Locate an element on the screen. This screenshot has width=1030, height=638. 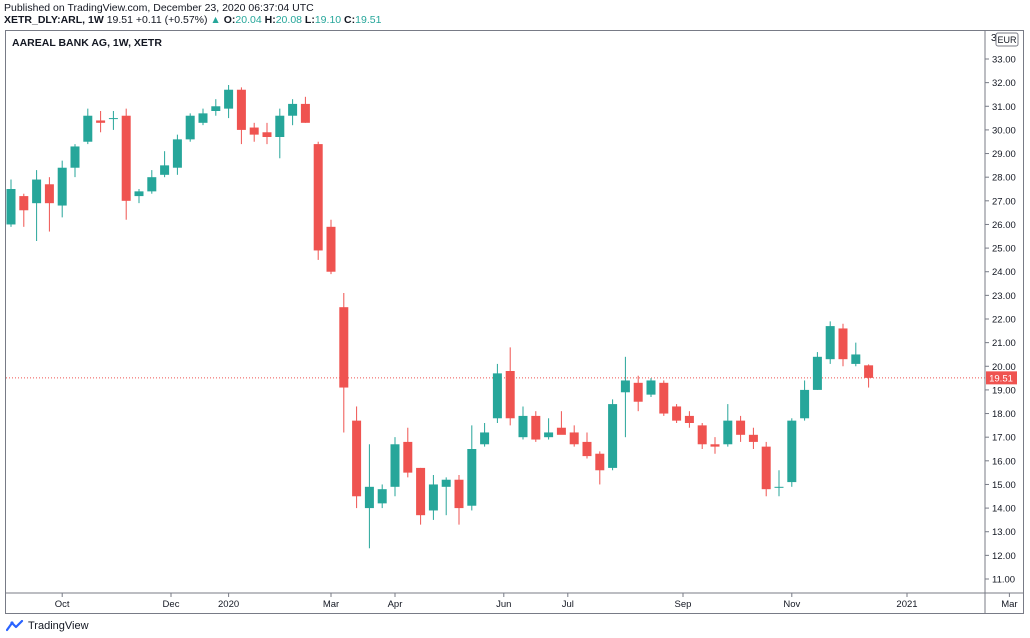
price-tick-label: 19.00 is located at coordinates (1004, 390).